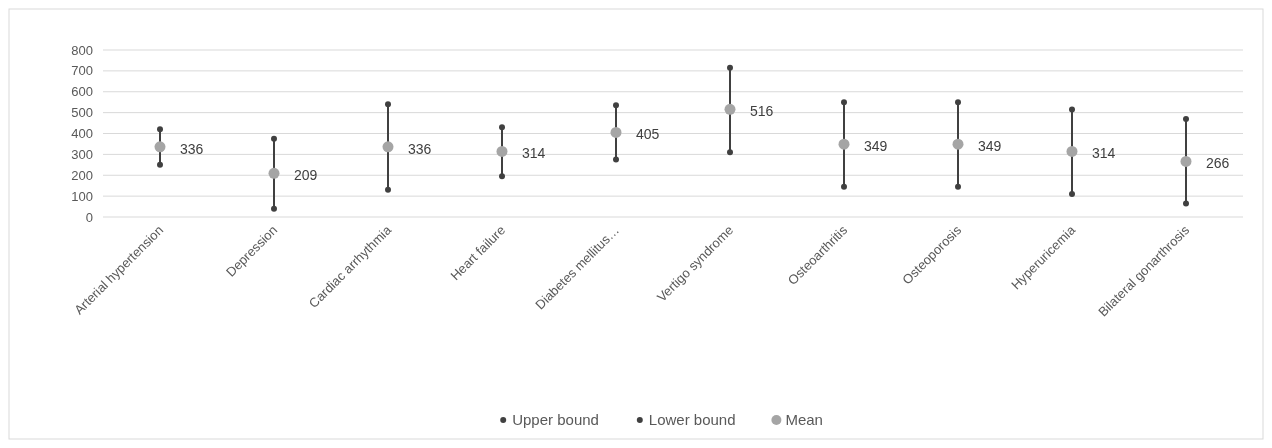  What do you see at coordinates (555, 420) in the screenshot?
I see `legend-label: Upper bound` at bounding box center [555, 420].